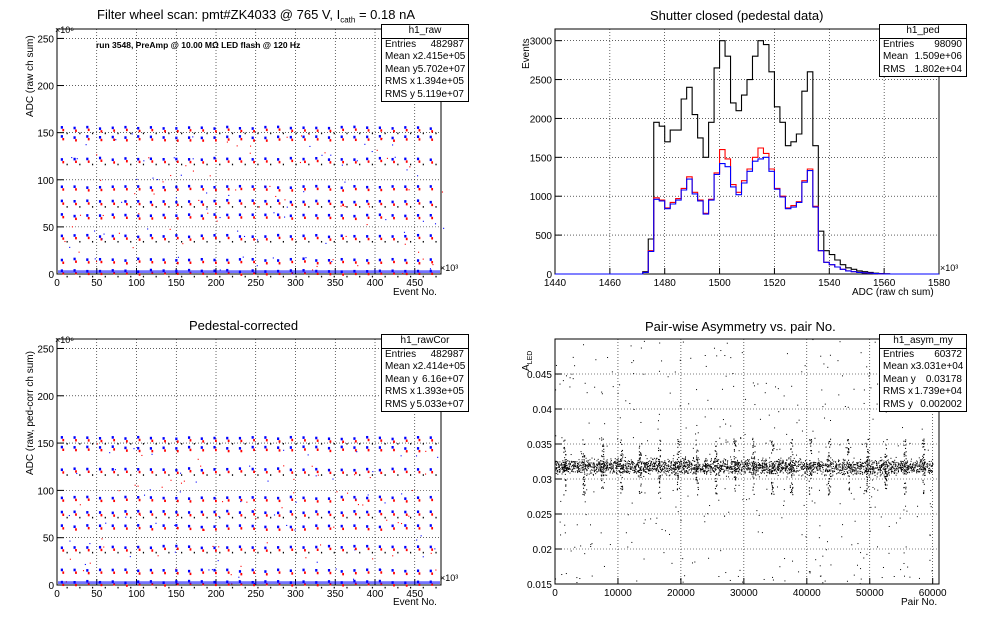  Describe the element at coordinates (744, 593) in the screenshot. I see `x-tick-label: 30000` at that location.